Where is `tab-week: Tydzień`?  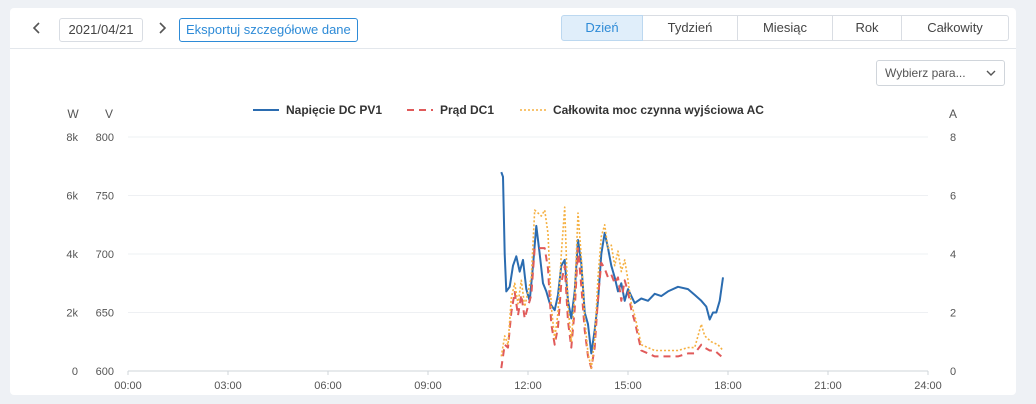 tab-week: Tydzień is located at coordinates (690, 28).